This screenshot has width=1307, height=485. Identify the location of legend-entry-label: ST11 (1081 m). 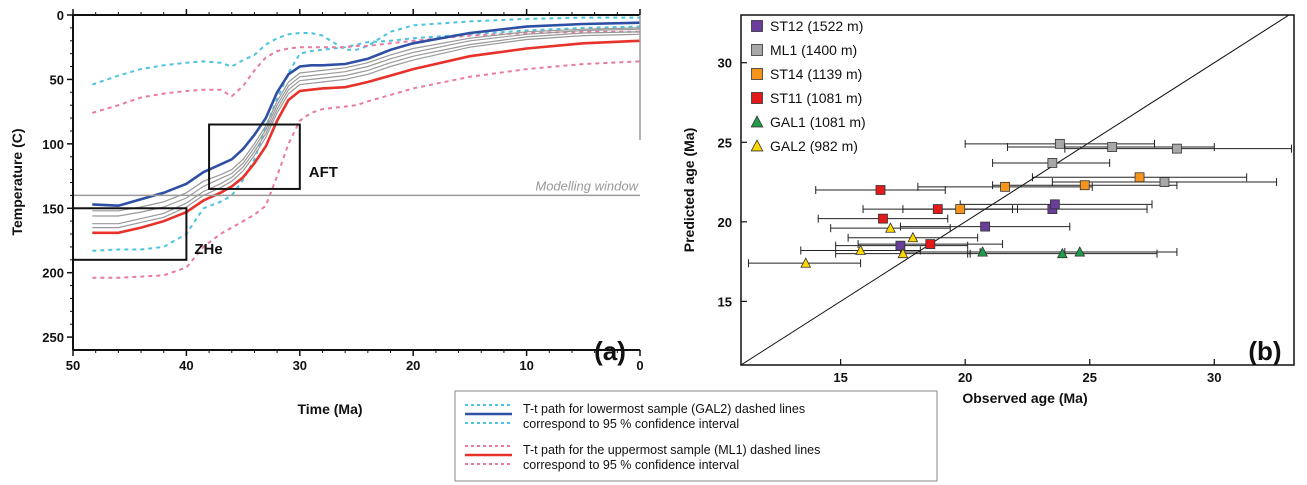
(816, 98).